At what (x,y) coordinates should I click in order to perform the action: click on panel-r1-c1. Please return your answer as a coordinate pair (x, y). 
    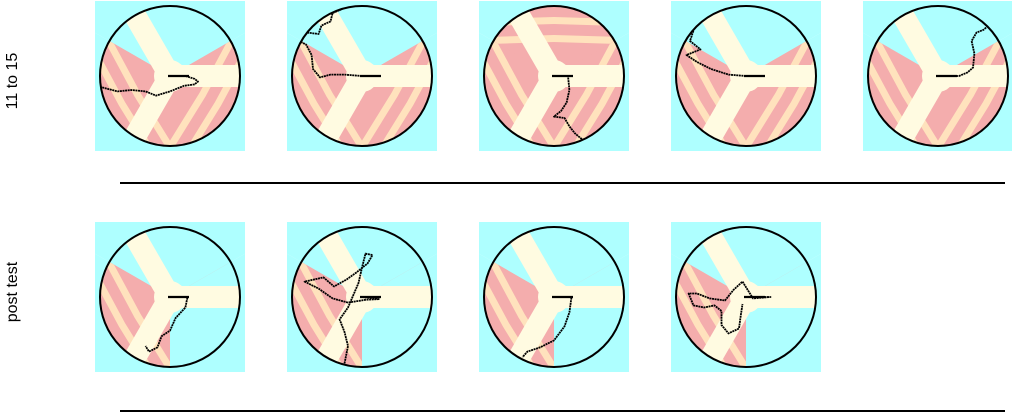
    Looking at the image, I should click on (170, 76).